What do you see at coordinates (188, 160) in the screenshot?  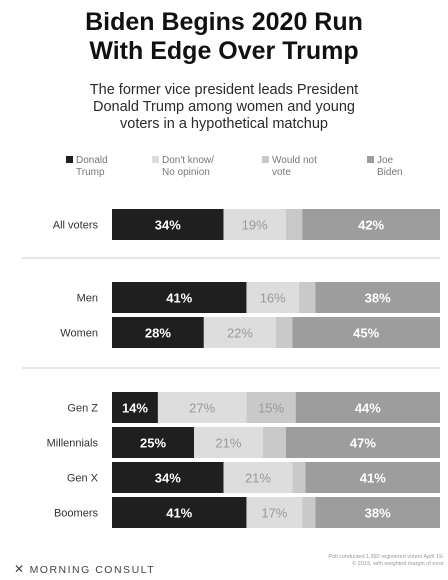 I see `legend-label-dont-know-1: Don't know/` at bounding box center [188, 160].